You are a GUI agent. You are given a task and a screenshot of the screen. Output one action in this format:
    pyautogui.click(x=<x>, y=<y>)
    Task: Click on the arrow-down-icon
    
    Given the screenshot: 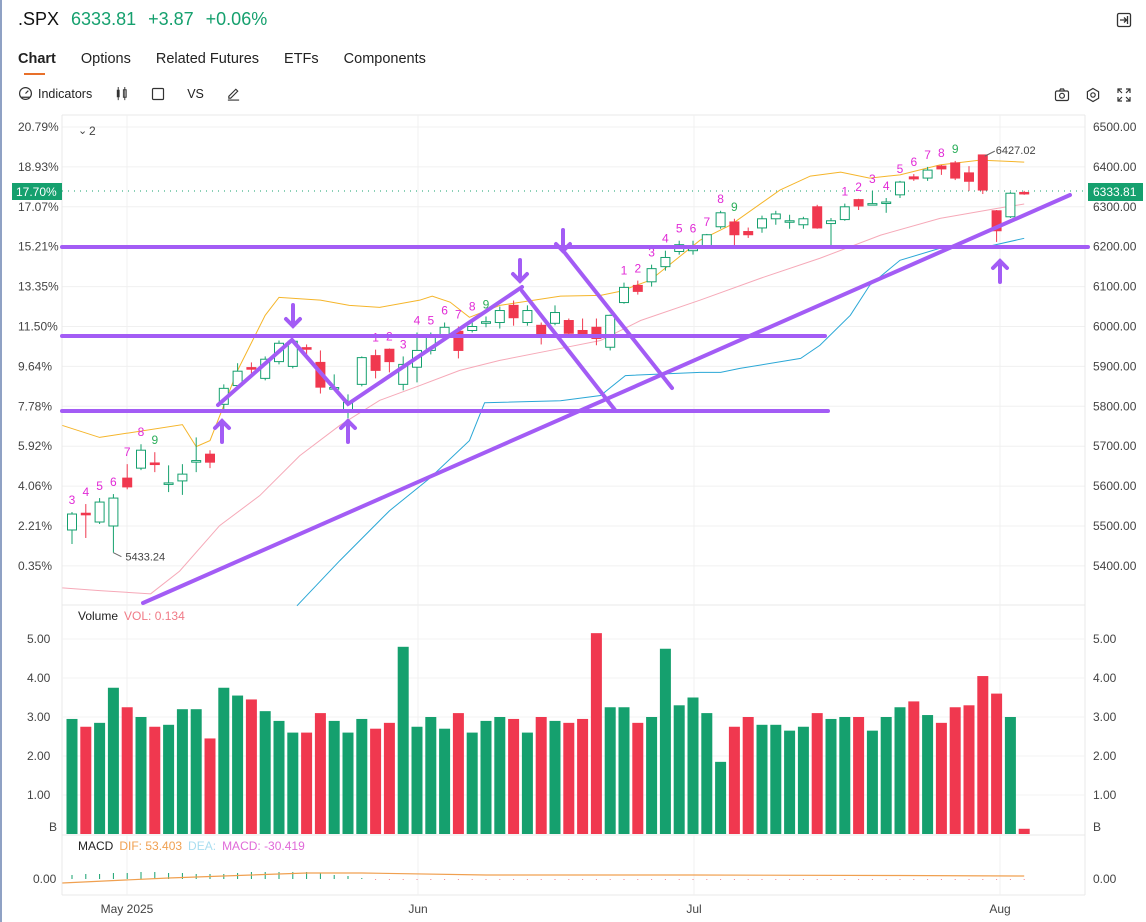 What is the action you would take?
    pyautogui.click(x=293, y=316)
    